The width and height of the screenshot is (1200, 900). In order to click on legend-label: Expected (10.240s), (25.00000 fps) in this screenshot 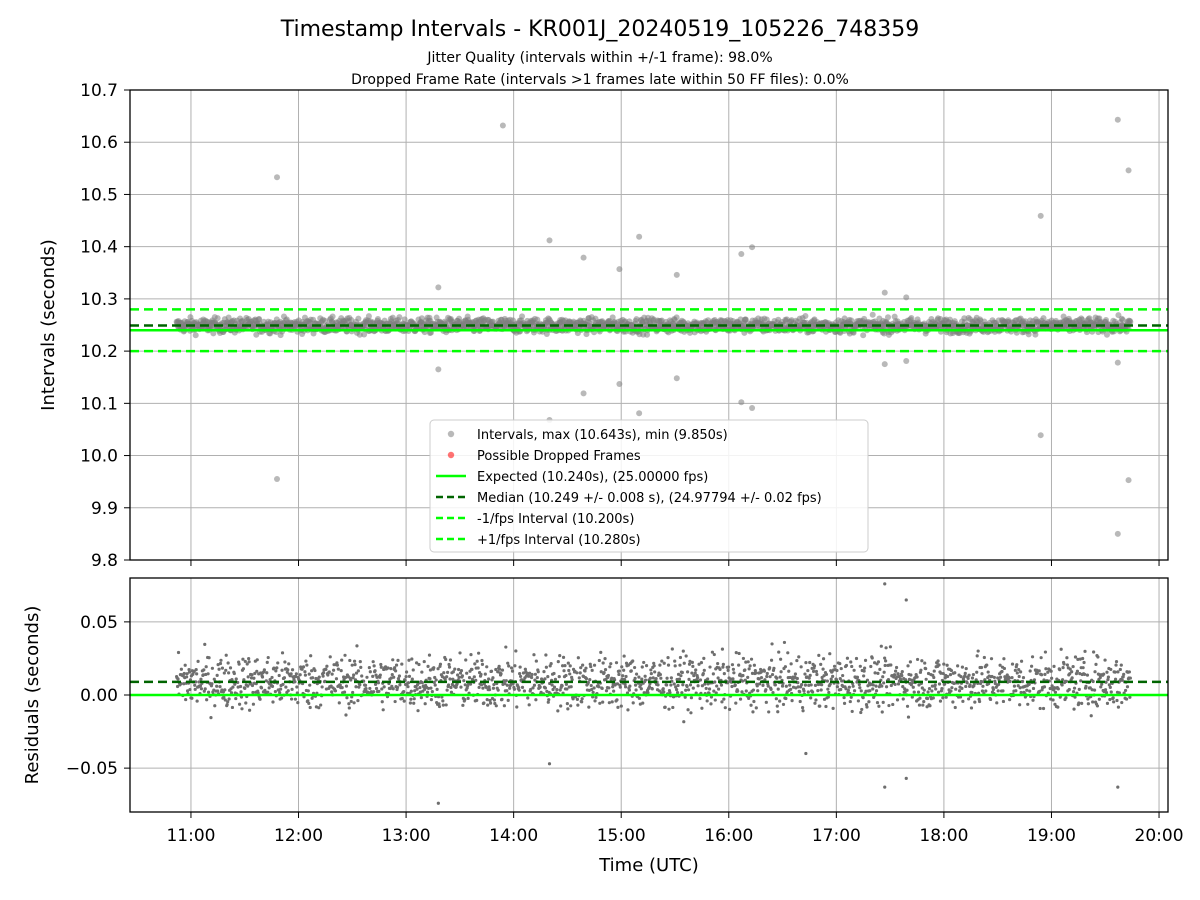, I will do `click(592, 477)`.